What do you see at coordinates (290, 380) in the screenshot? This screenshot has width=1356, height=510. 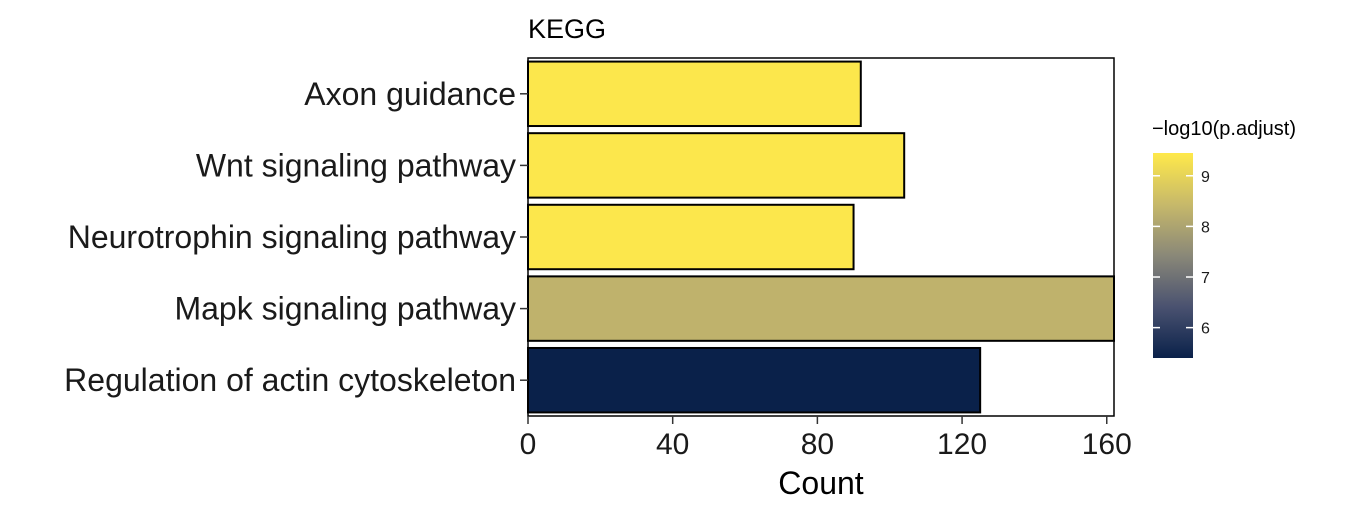 I see `y-tick-label: Regulation of actin cytoskeleton` at bounding box center [290, 380].